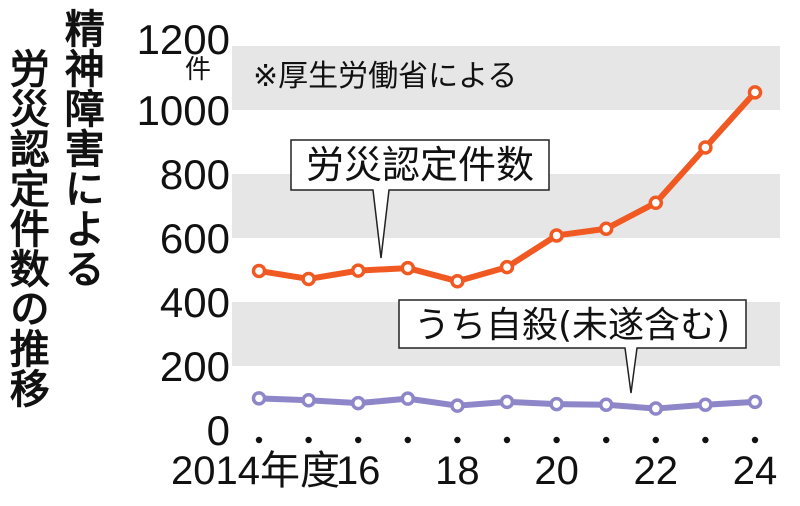 This screenshot has width=800, height=506. I want to click on y-tick-label: 400, so click(195, 302).